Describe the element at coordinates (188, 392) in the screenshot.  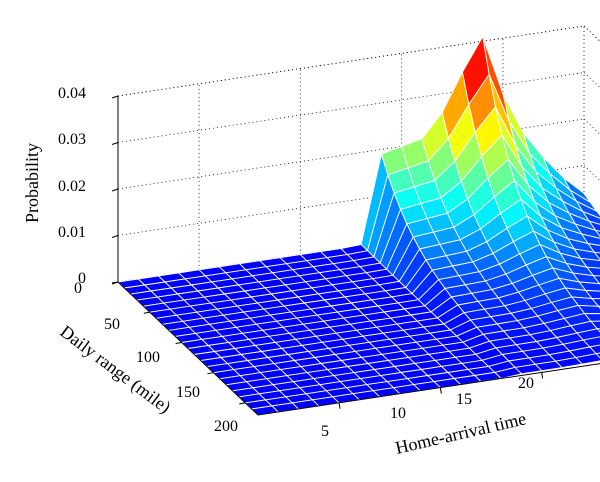
I see `y-tick-label: 150` at that location.